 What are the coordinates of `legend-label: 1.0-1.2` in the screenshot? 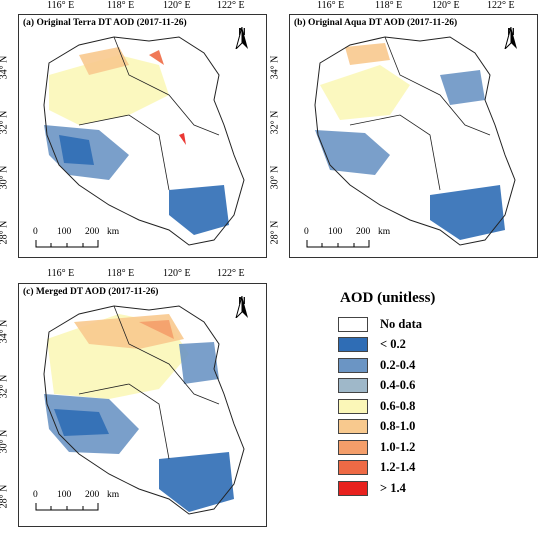 It's located at (398, 446).